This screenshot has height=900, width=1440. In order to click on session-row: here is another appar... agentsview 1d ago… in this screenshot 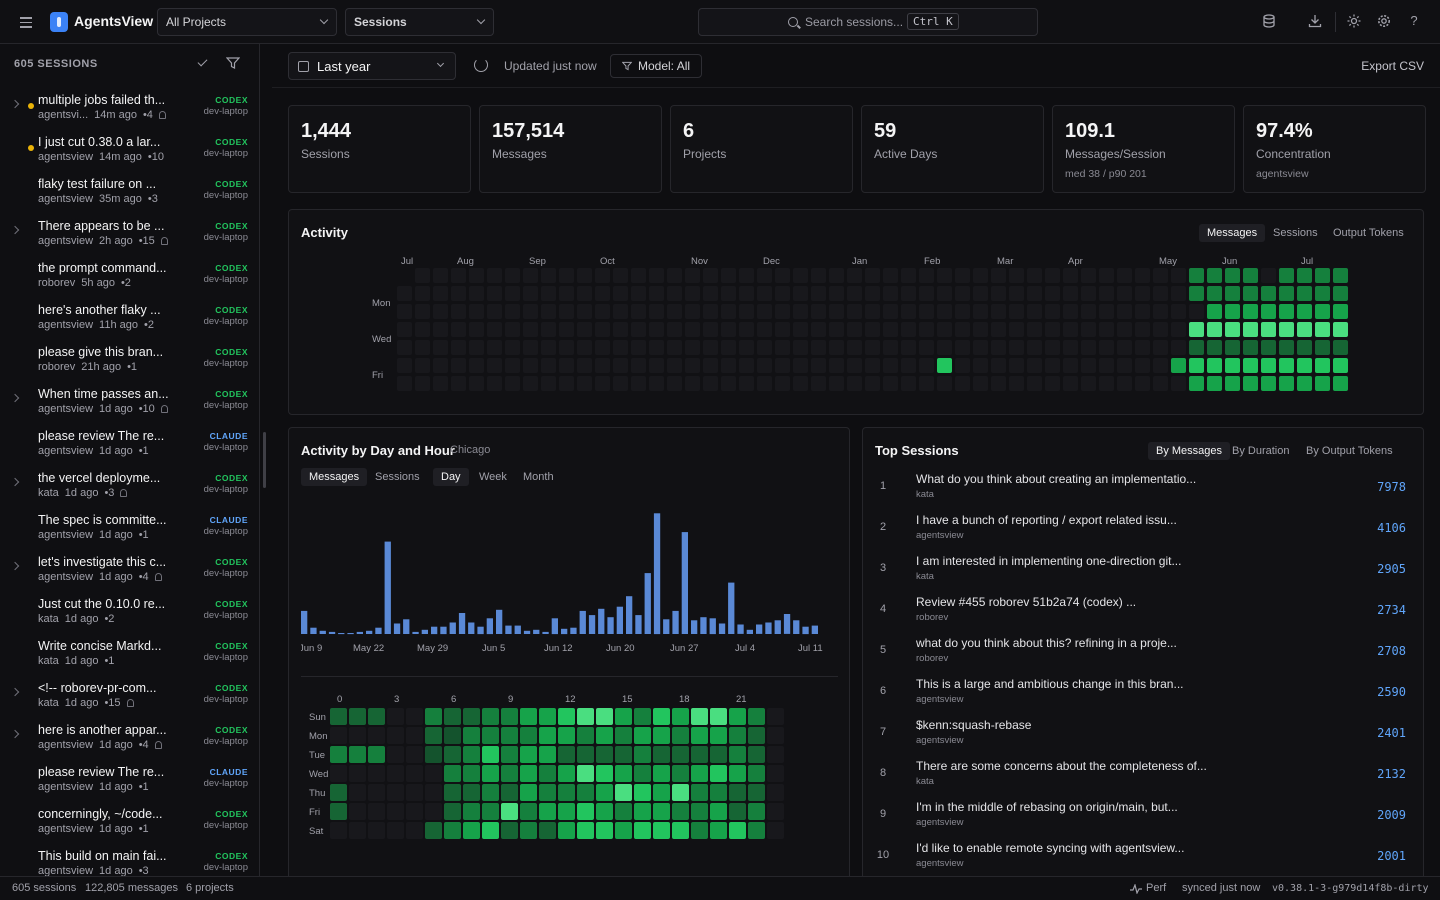, I will do `click(129, 743)`.